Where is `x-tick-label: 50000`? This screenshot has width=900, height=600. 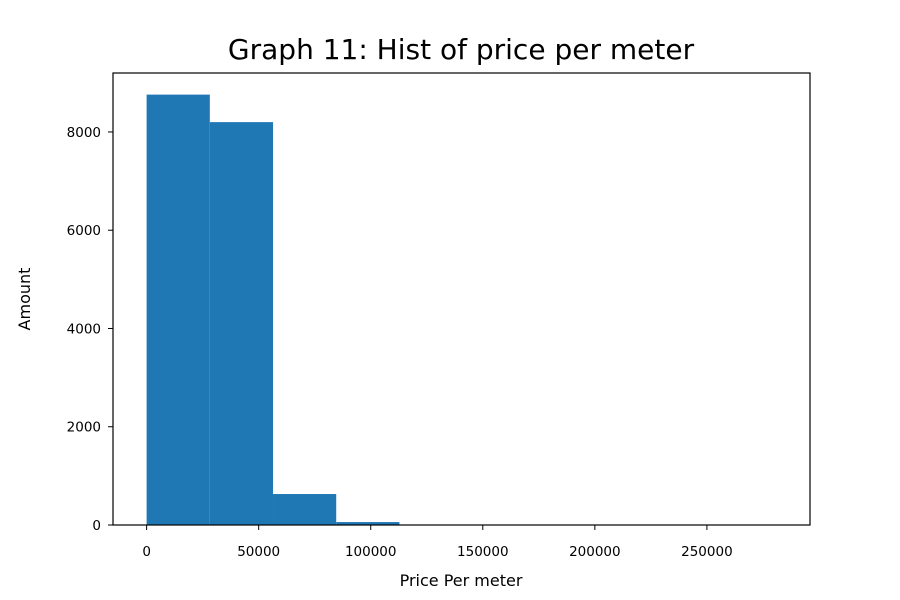 x-tick-label: 50000 is located at coordinates (258, 552).